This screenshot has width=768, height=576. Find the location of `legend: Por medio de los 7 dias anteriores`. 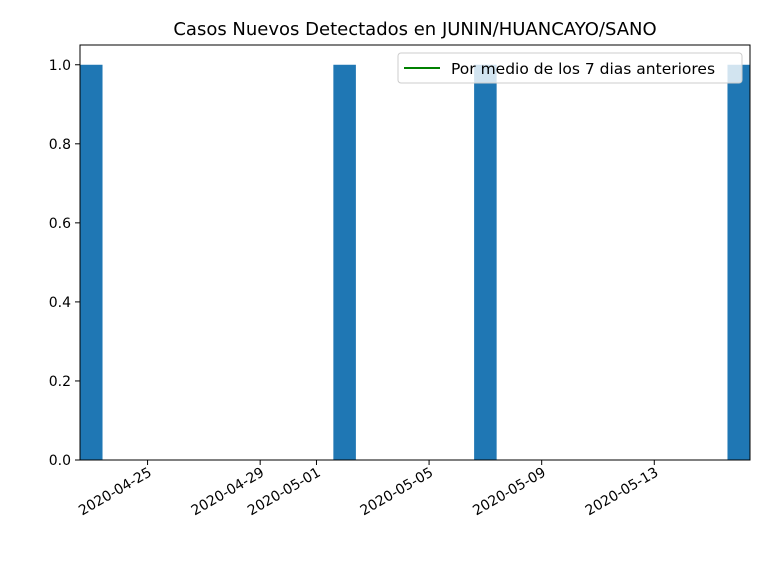

legend: Por medio de los 7 dias anteriores is located at coordinates (570, 68).